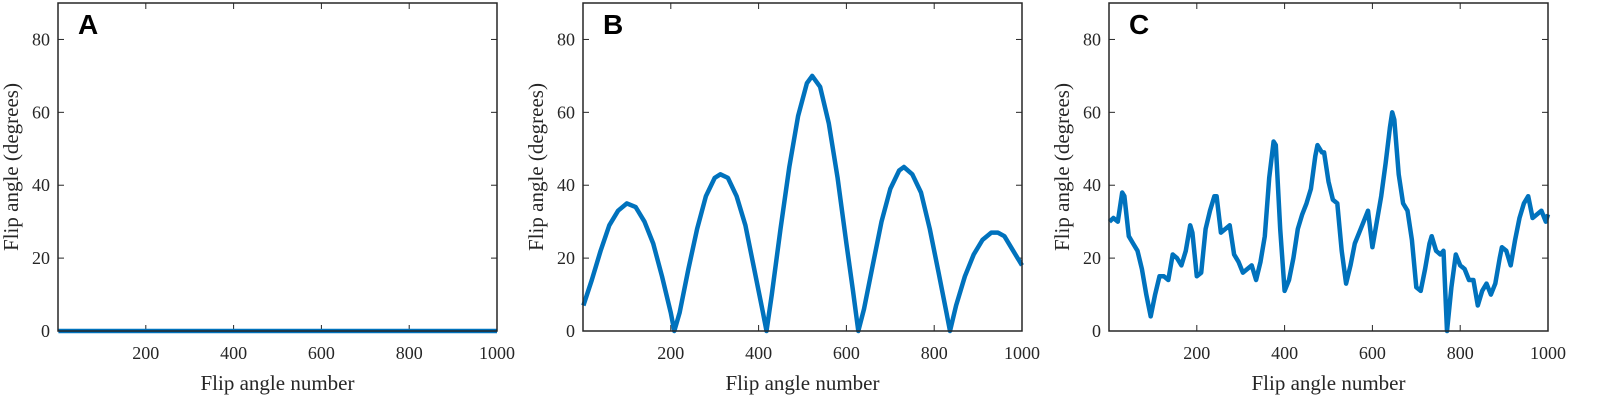 Image resolution: width=1610 pixels, height=407 pixels. I want to click on panel-label: C, so click(1139, 24).